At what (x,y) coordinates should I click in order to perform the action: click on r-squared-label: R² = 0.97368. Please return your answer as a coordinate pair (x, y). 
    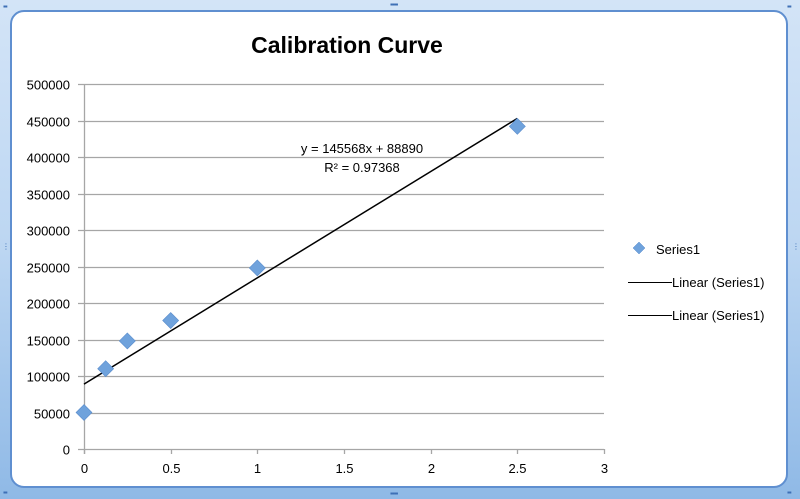
    Looking at the image, I should click on (362, 167).